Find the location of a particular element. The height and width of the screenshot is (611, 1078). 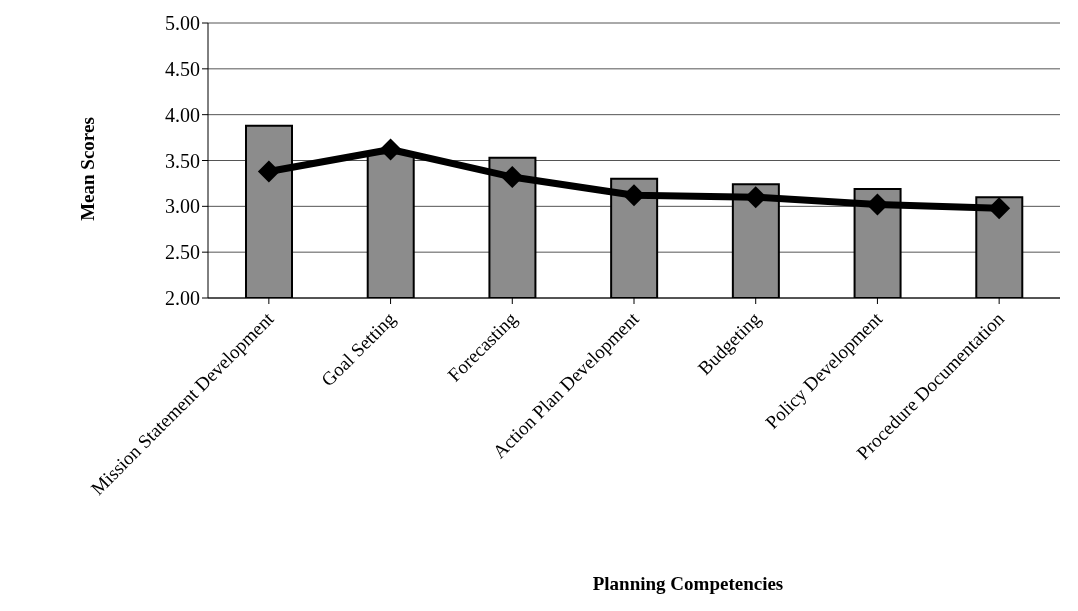

y-tick-label: 3.50 is located at coordinates (182, 160).